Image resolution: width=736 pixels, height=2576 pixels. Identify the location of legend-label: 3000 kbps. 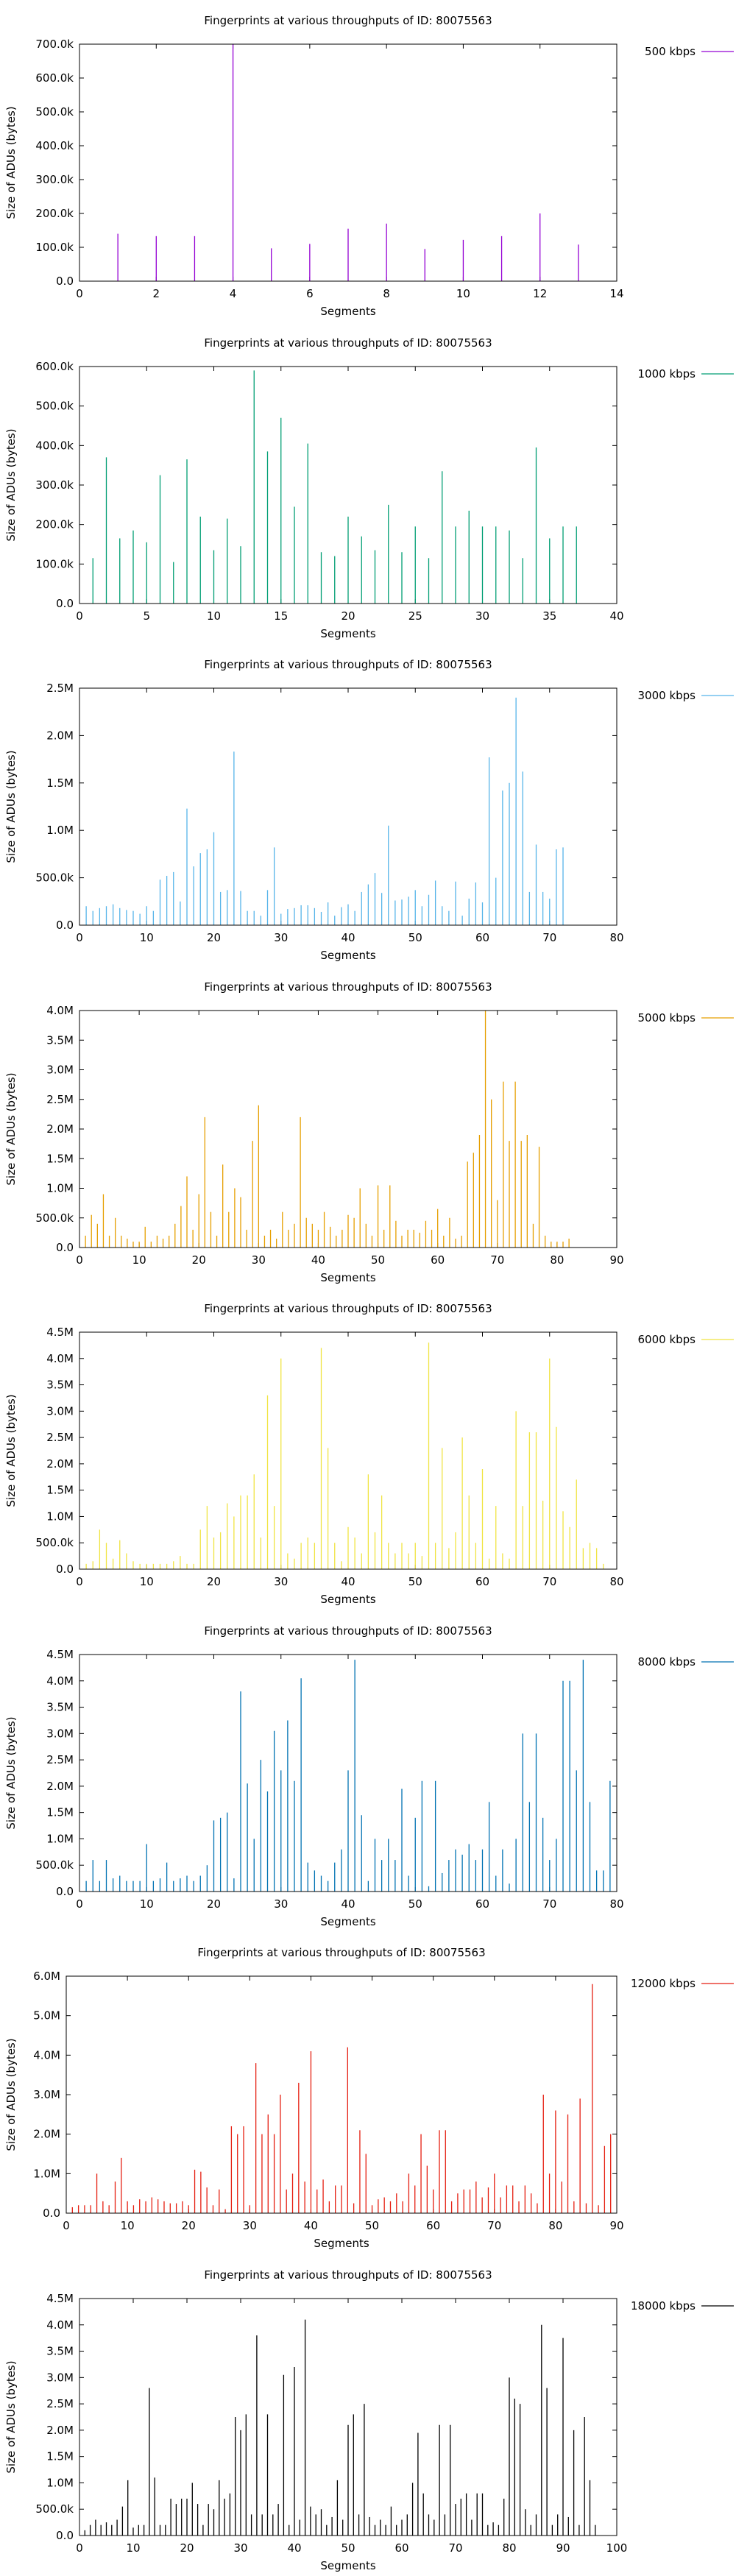
(667, 695).